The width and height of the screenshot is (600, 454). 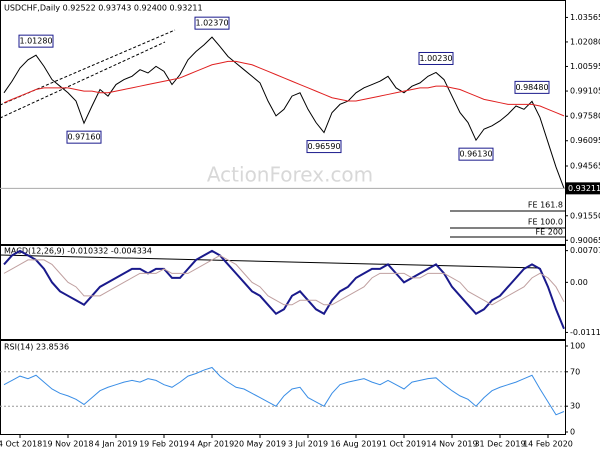 I want to click on annotation-label: 0.96590, so click(x=323, y=146).